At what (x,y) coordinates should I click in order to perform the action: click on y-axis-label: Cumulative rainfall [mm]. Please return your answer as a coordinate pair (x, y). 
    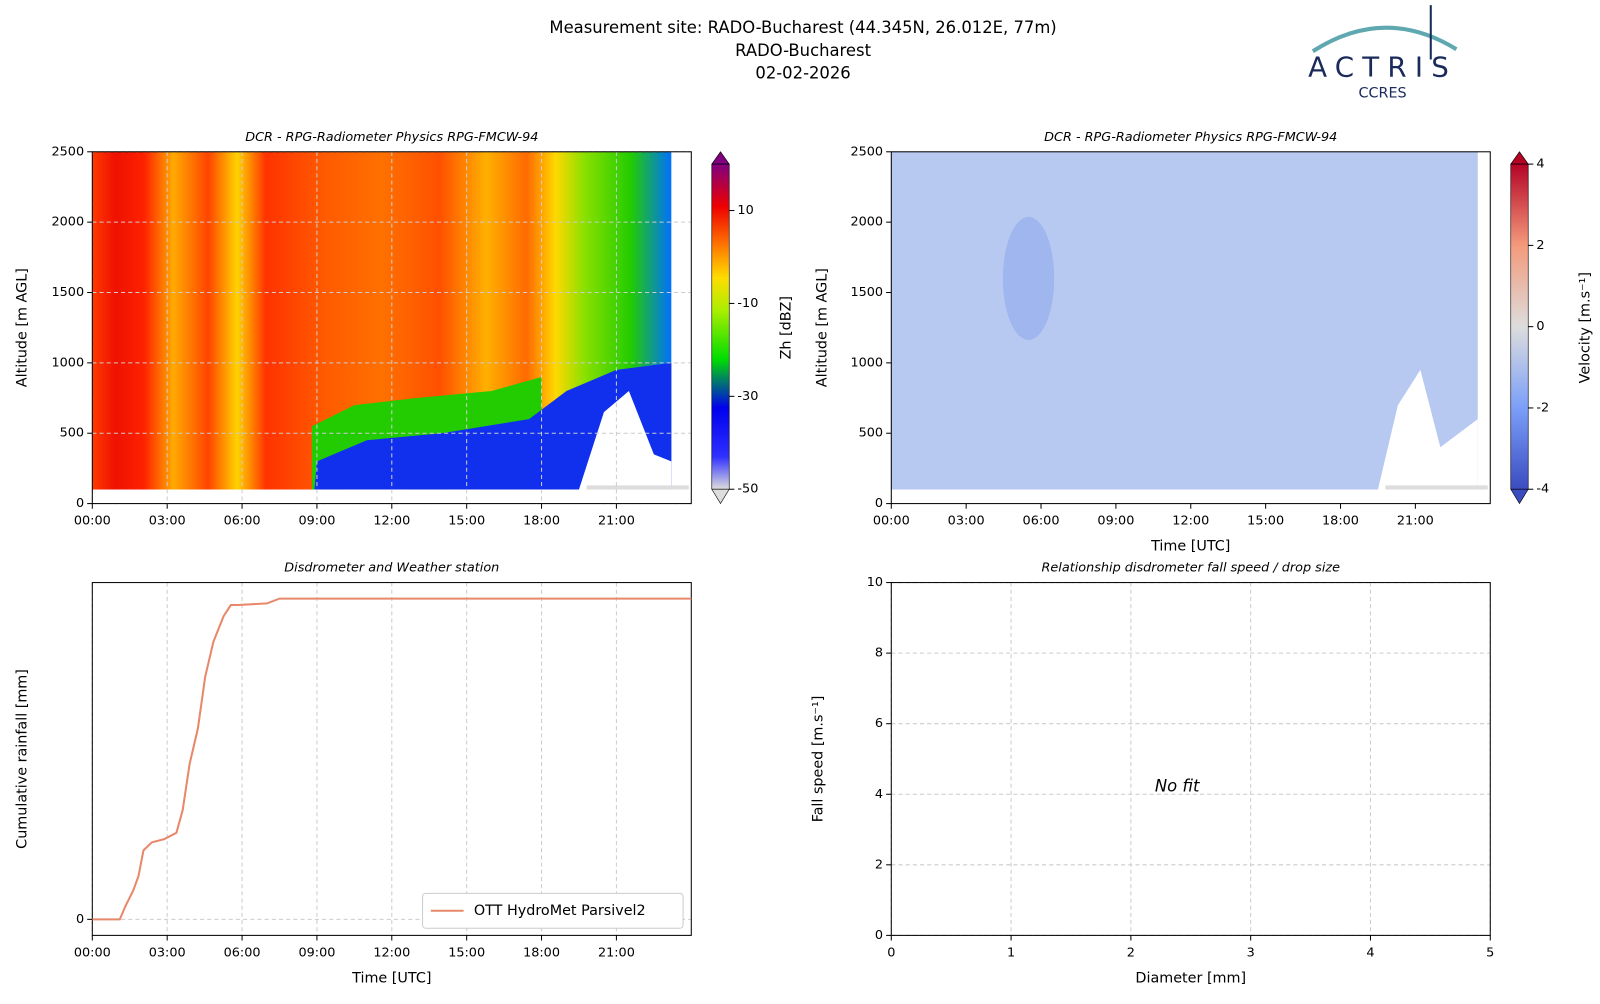
    Looking at the image, I should click on (23, 759).